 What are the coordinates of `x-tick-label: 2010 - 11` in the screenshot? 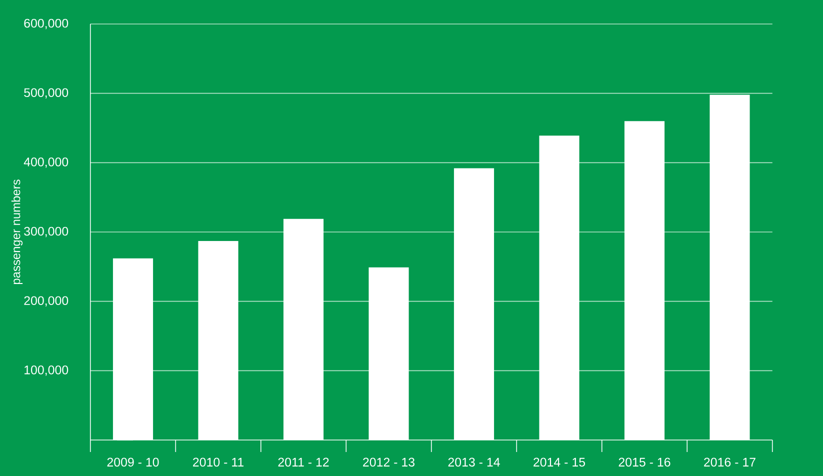 It's located at (218, 462).